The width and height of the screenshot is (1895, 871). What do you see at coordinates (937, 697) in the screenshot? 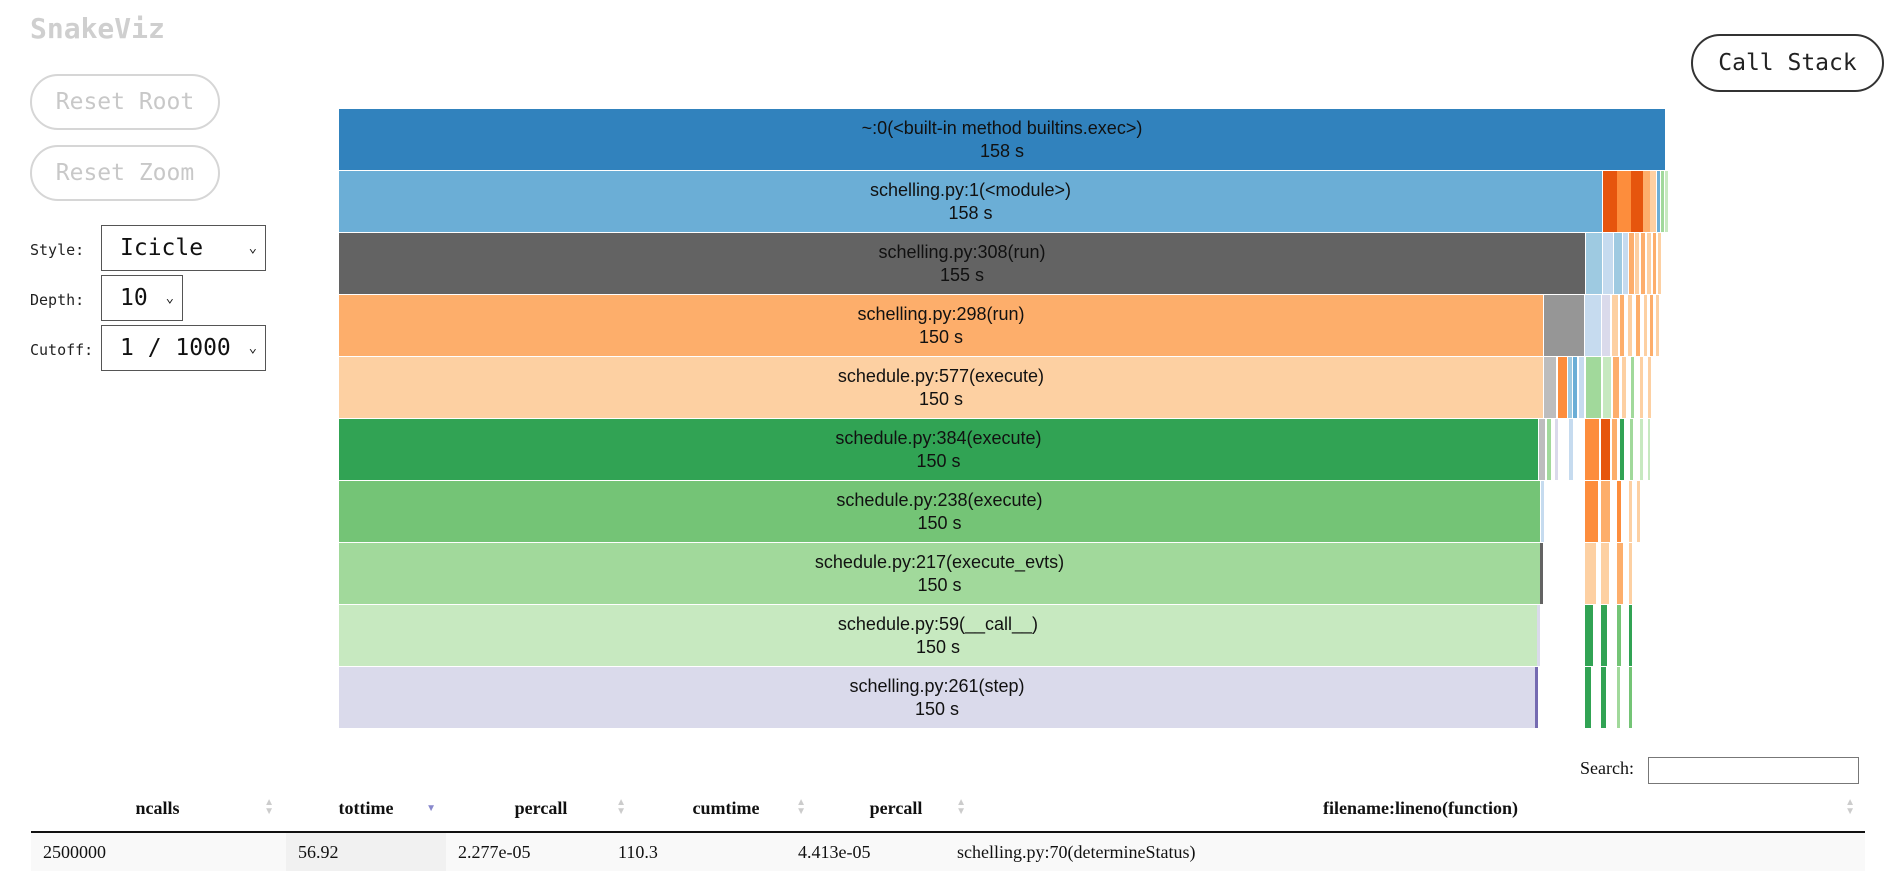
I see `icicle-bar: schelling.py:261(step) 150 s` at bounding box center [937, 697].